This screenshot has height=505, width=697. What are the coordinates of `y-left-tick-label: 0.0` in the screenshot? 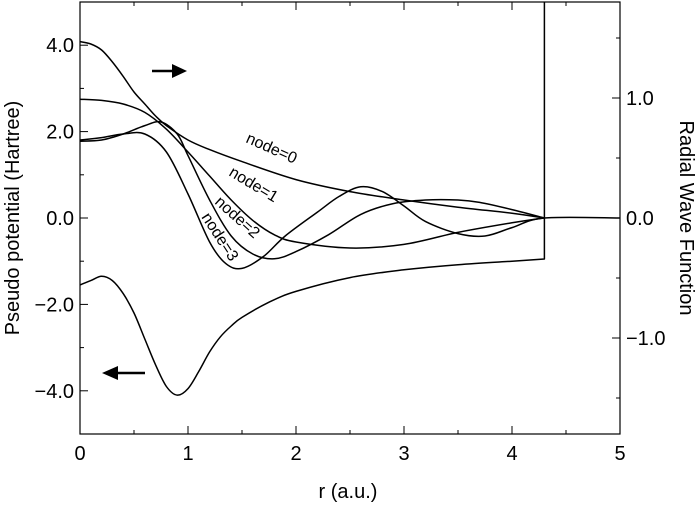 It's located at (60, 219).